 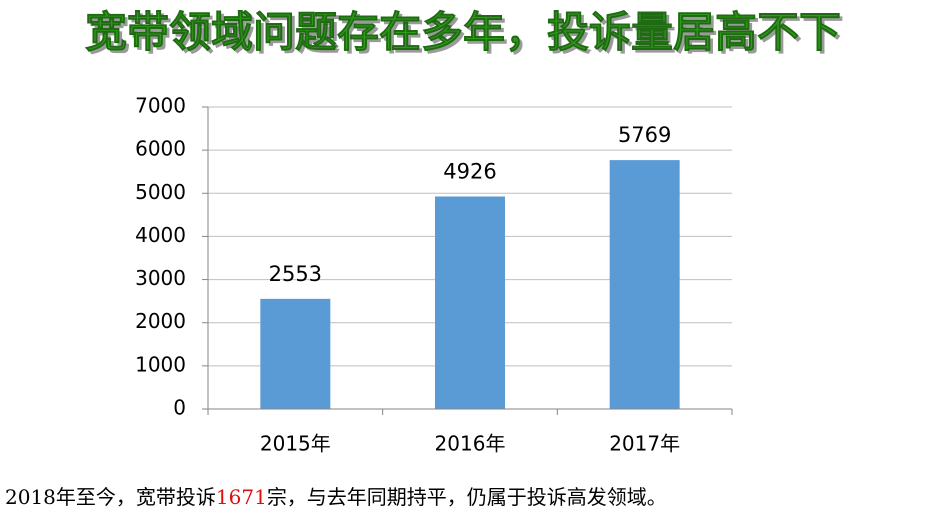 I want to click on y-tick-label: 4000, so click(x=160, y=235).